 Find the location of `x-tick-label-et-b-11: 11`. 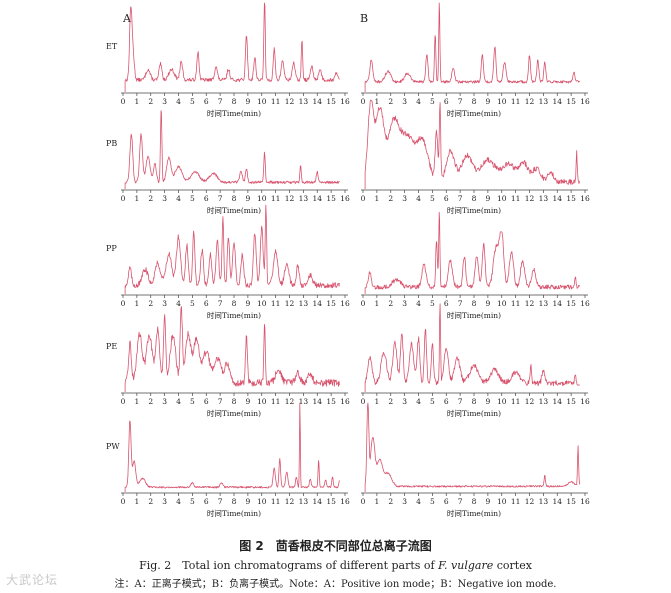

x-tick-label-et-b-11: 11 is located at coordinates (516, 101).